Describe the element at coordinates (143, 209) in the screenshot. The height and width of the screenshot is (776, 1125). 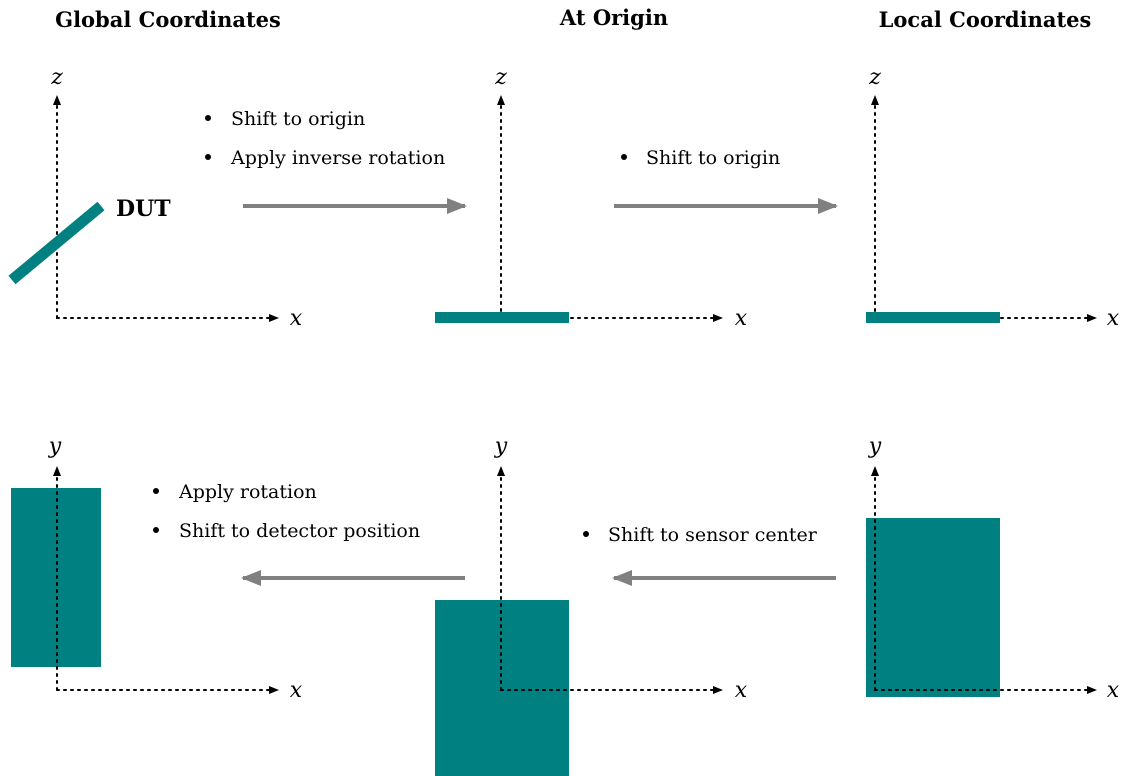
I see `dut-label: DUT` at that location.